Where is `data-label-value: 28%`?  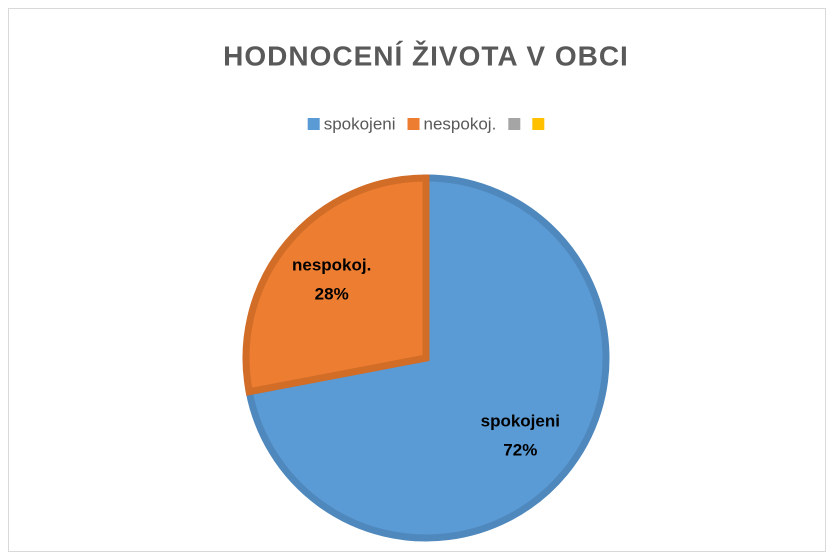 data-label-value: 28% is located at coordinates (332, 293).